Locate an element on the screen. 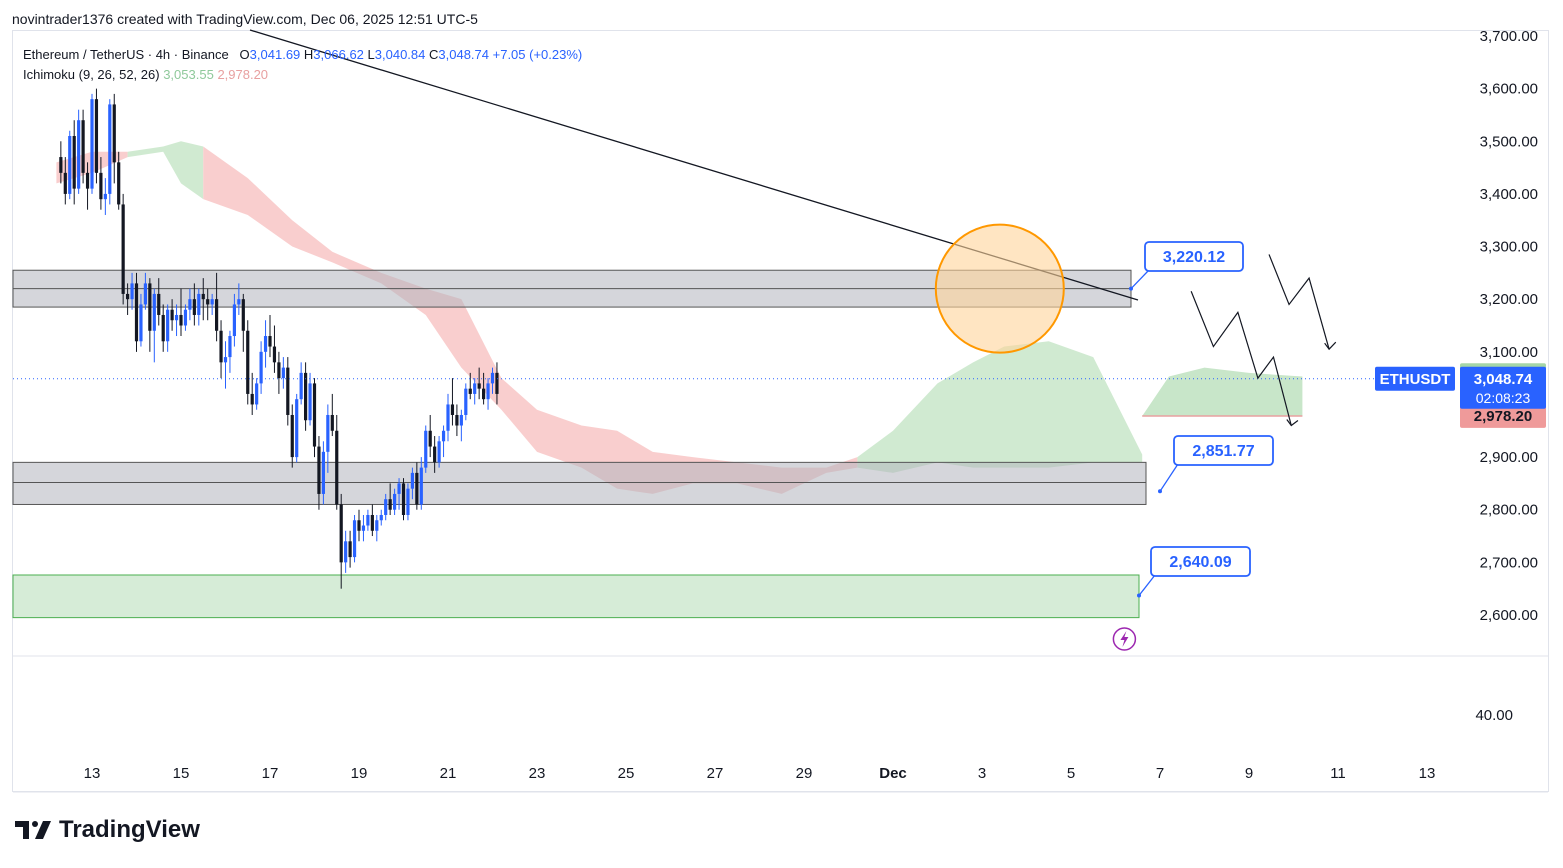 The image size is (1563, 868). change-value: +7.05 (+0.23%) is located at coordinates (537, 54).